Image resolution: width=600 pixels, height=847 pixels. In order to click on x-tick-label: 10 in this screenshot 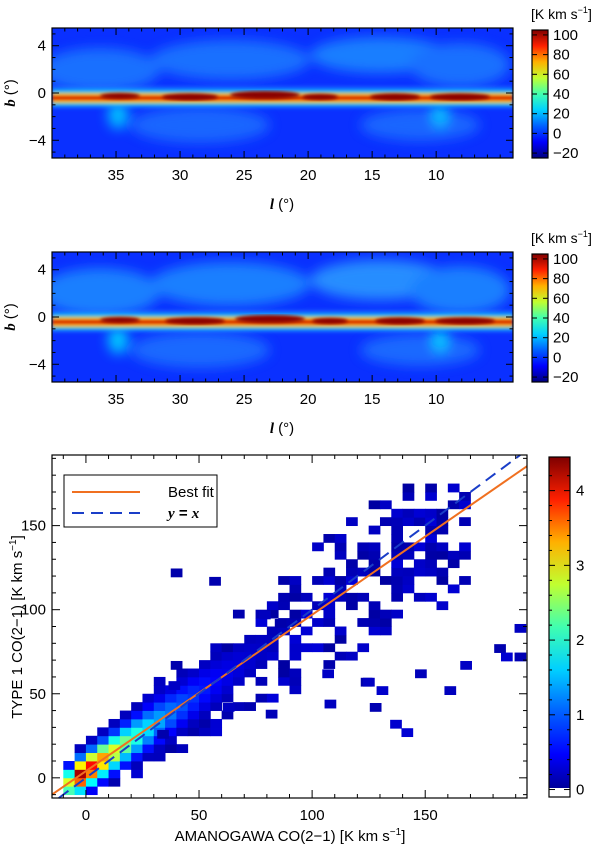, I will do `click(436, 175)`.